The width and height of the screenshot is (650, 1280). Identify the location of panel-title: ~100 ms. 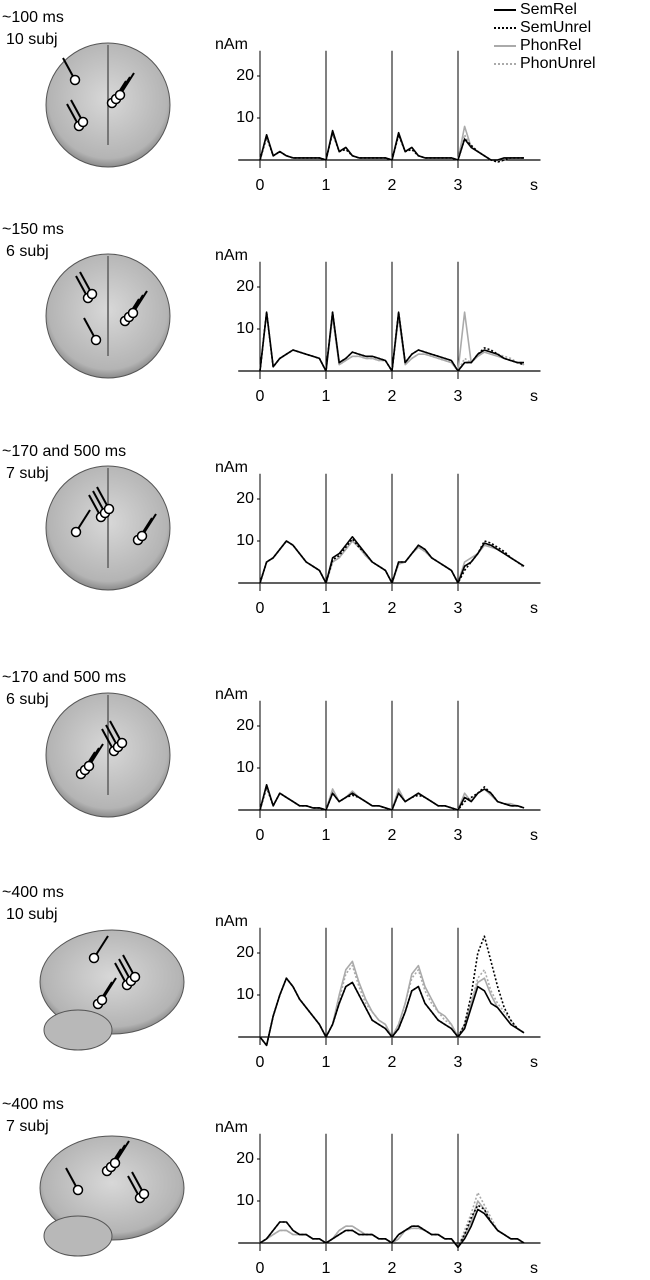
(33, 17).